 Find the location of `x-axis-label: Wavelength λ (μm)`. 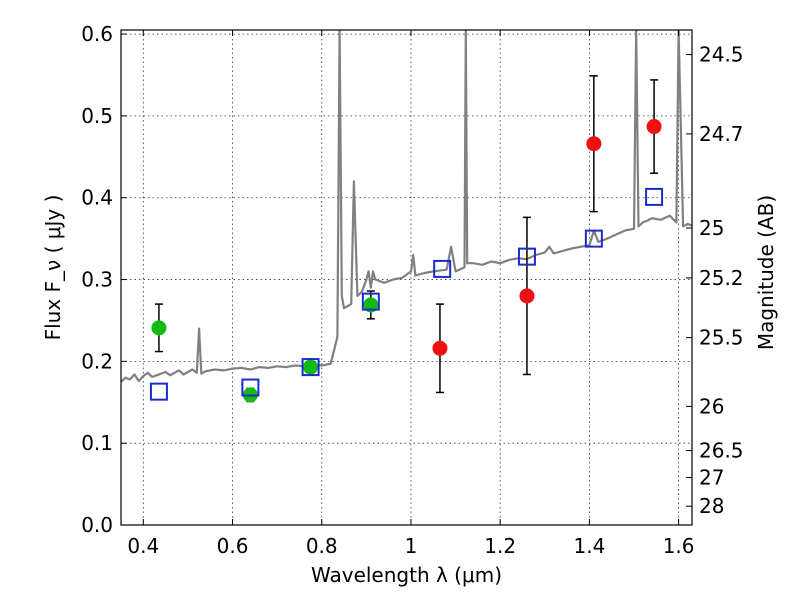

x-axis-label: Wavelength λ (μm) is located at coordinates (406, 575).